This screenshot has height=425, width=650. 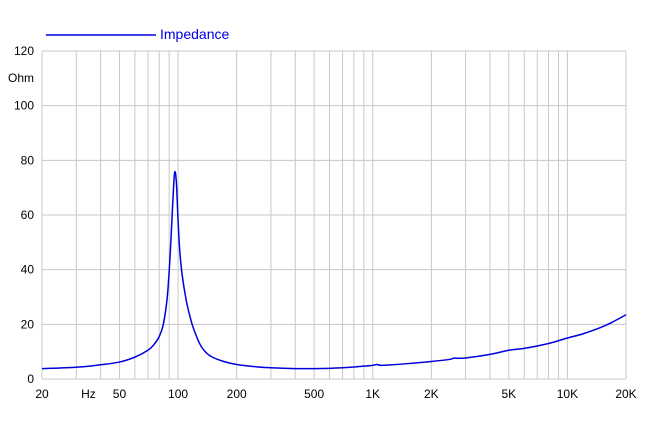 I want to click on y-tick-label: 100, so click(x=24, y=106).